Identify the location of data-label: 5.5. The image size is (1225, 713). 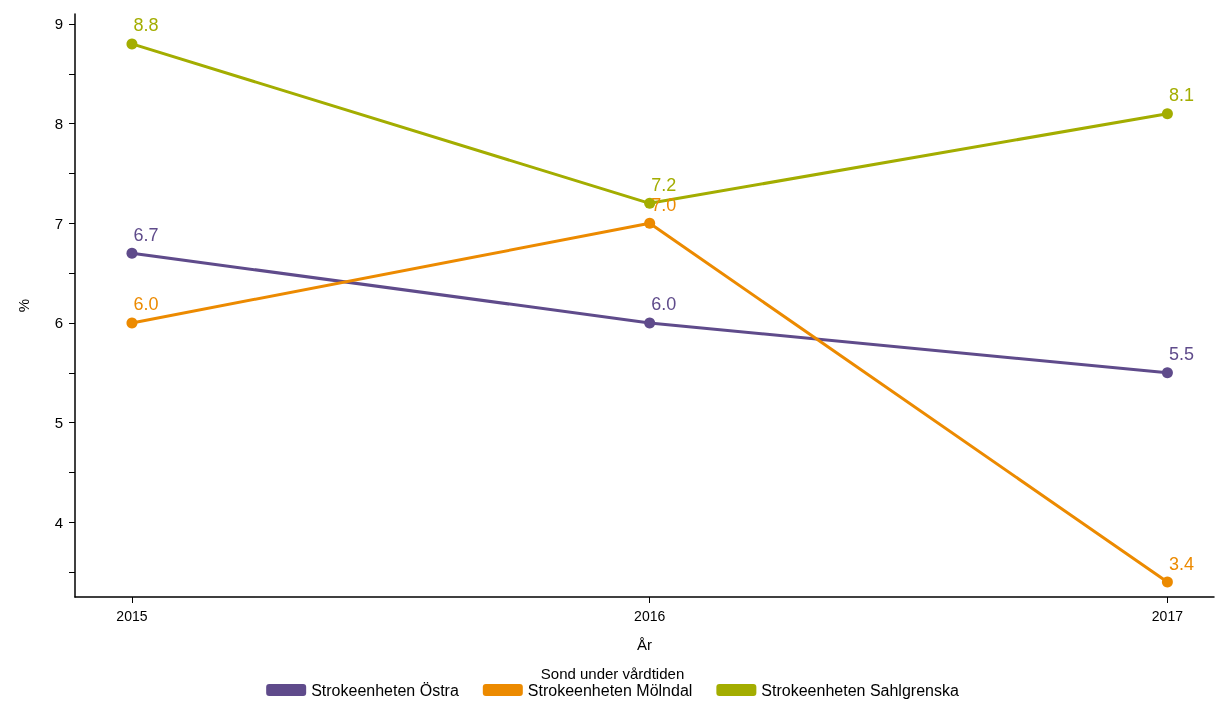
(1181, 354).